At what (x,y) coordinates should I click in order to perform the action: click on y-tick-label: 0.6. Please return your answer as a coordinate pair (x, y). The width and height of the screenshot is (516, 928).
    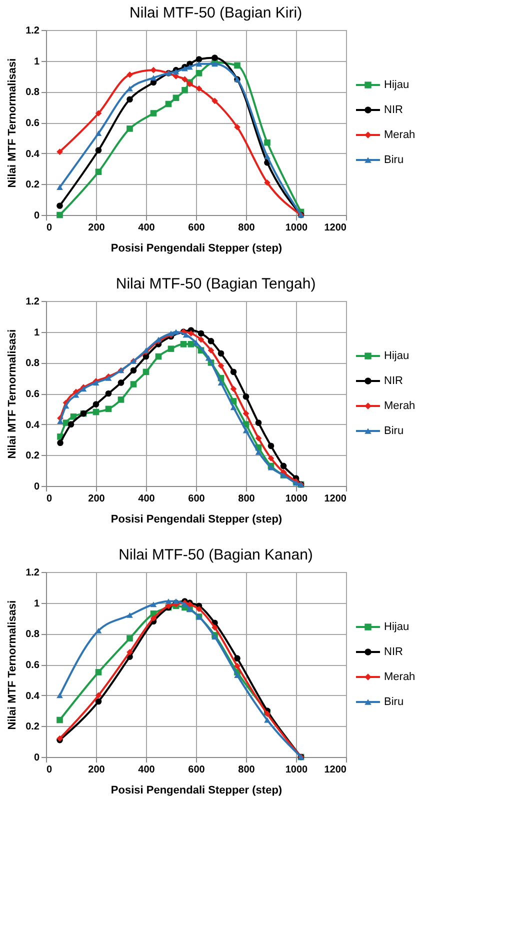
    Looking at the image, I should click on (33, 123).